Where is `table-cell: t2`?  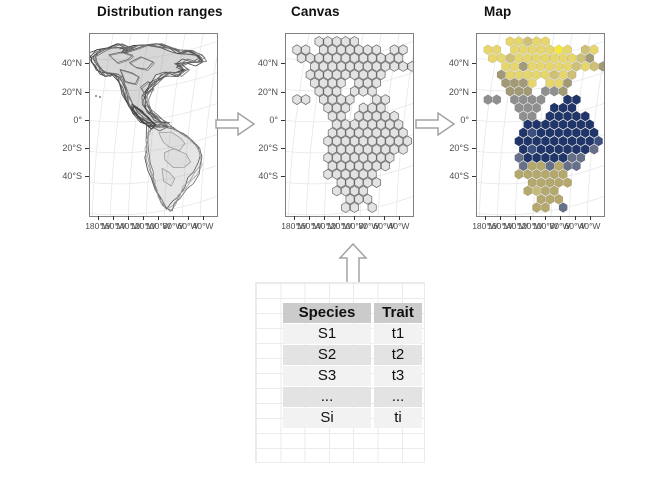
table-cell: t2 is located at coordinates (398, 355).